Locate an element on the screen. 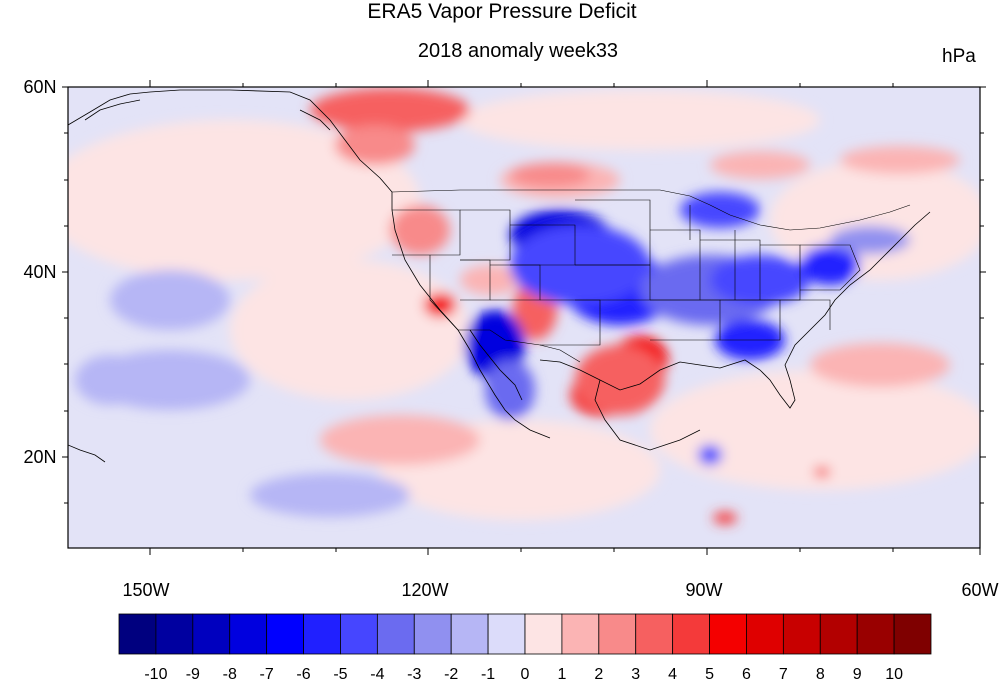 Image resolution: width=1004 pixels, height=681 pixels. lon-label-150w: 150W is located at coordinates (145, 590).